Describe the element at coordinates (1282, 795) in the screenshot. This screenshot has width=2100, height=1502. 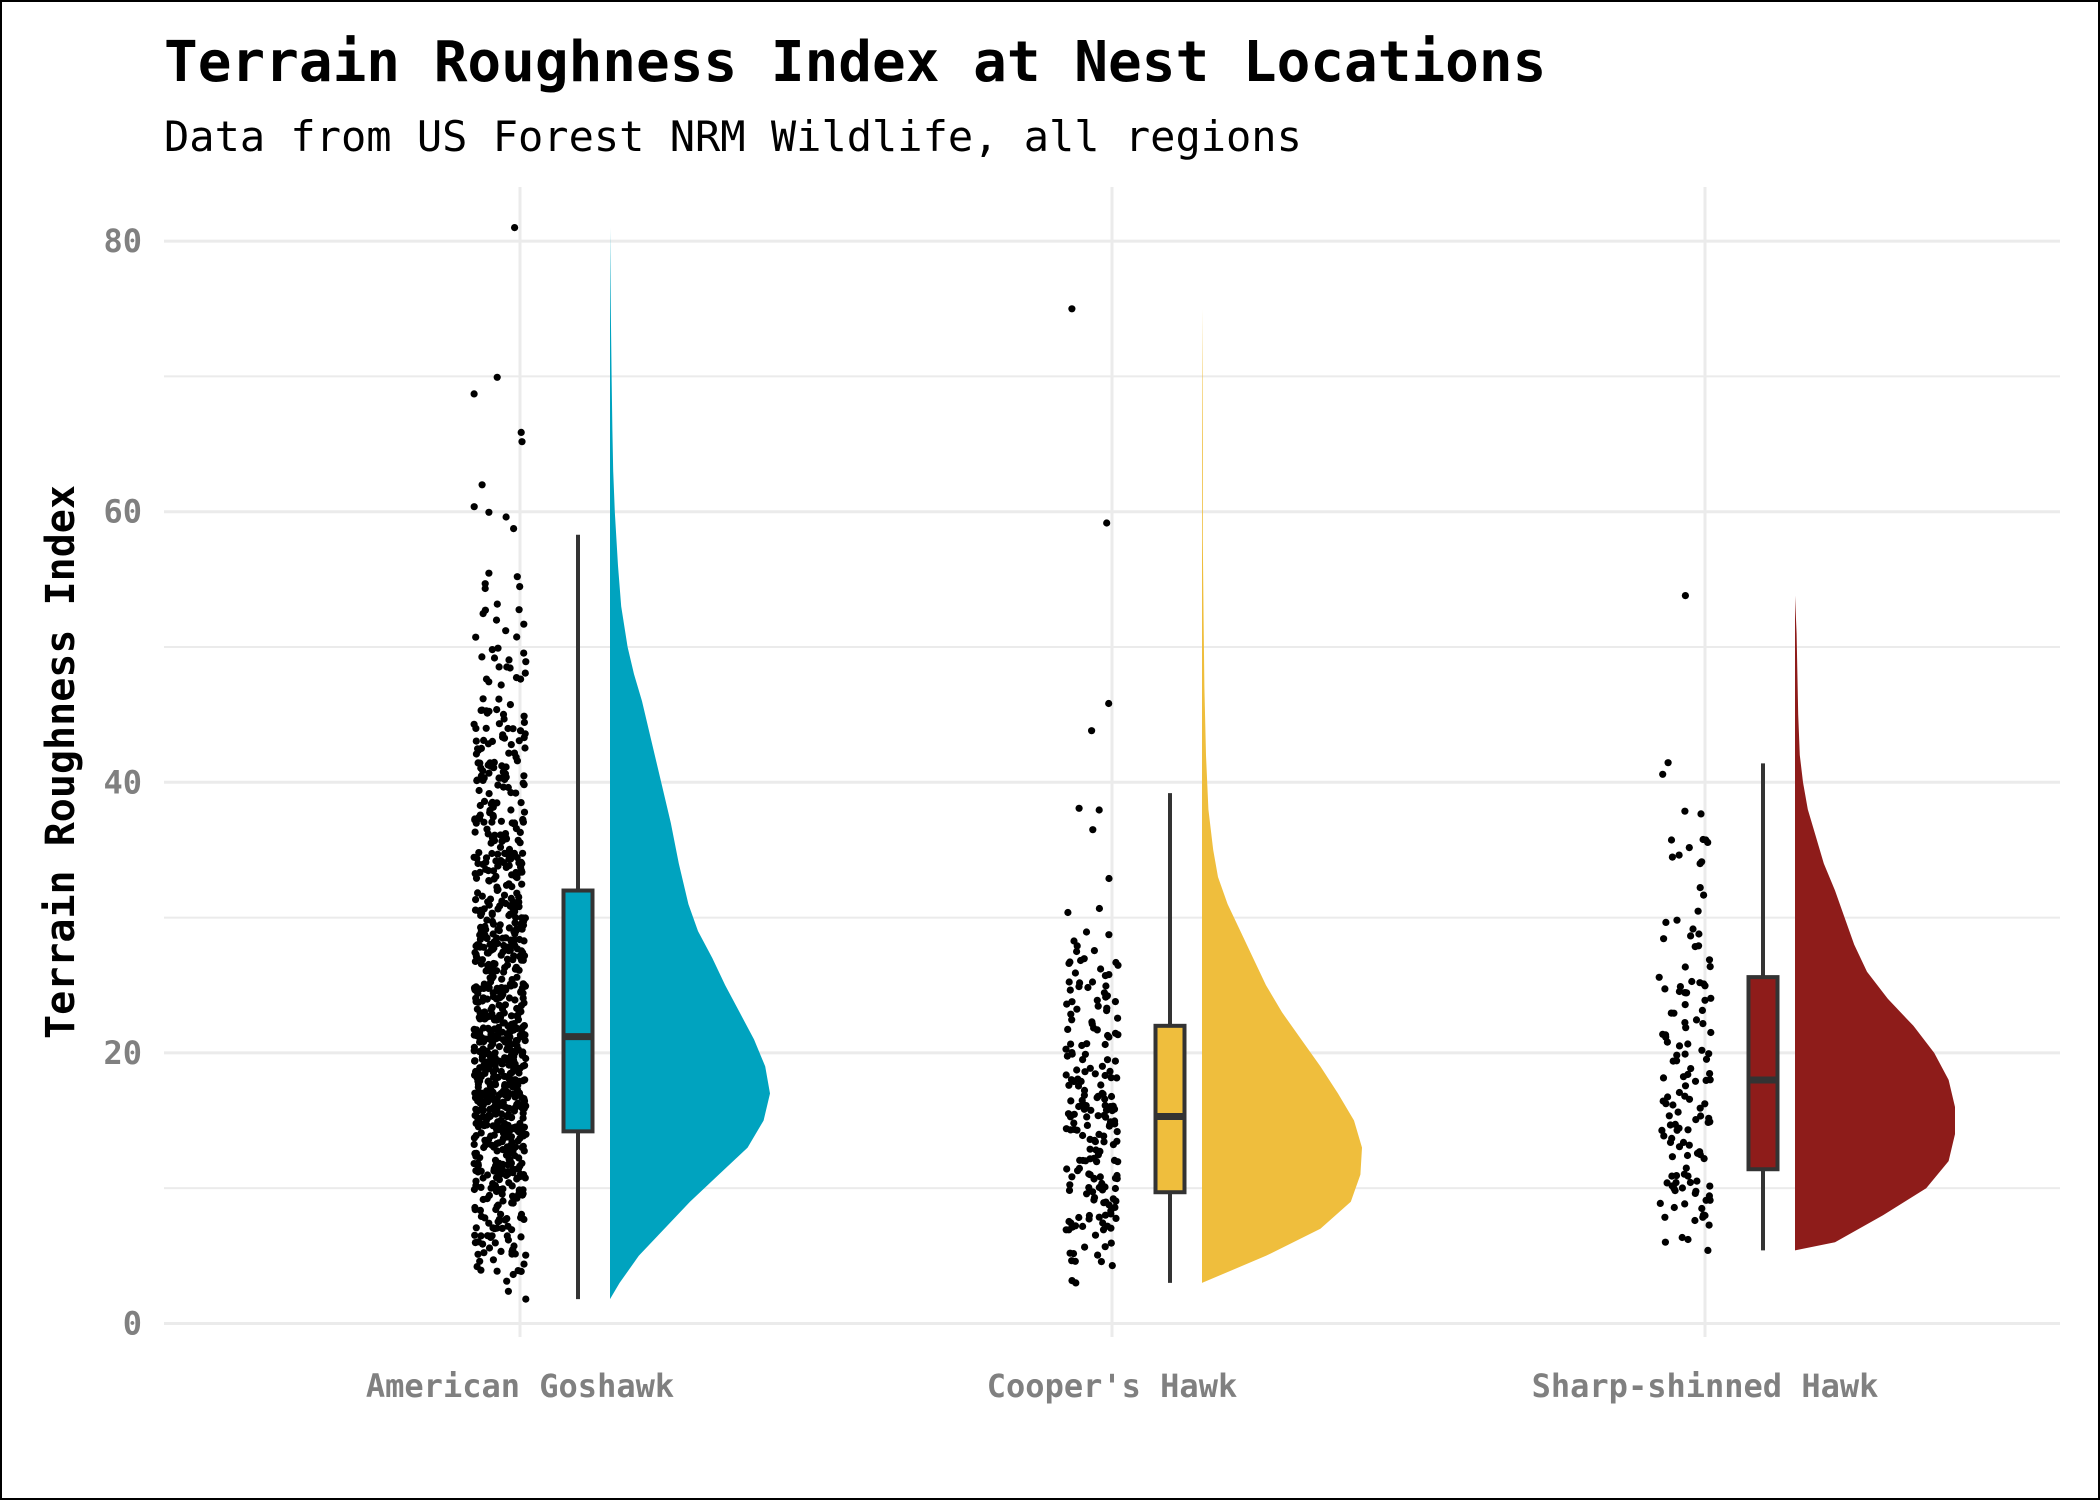
I see `density-cloud` at that location.